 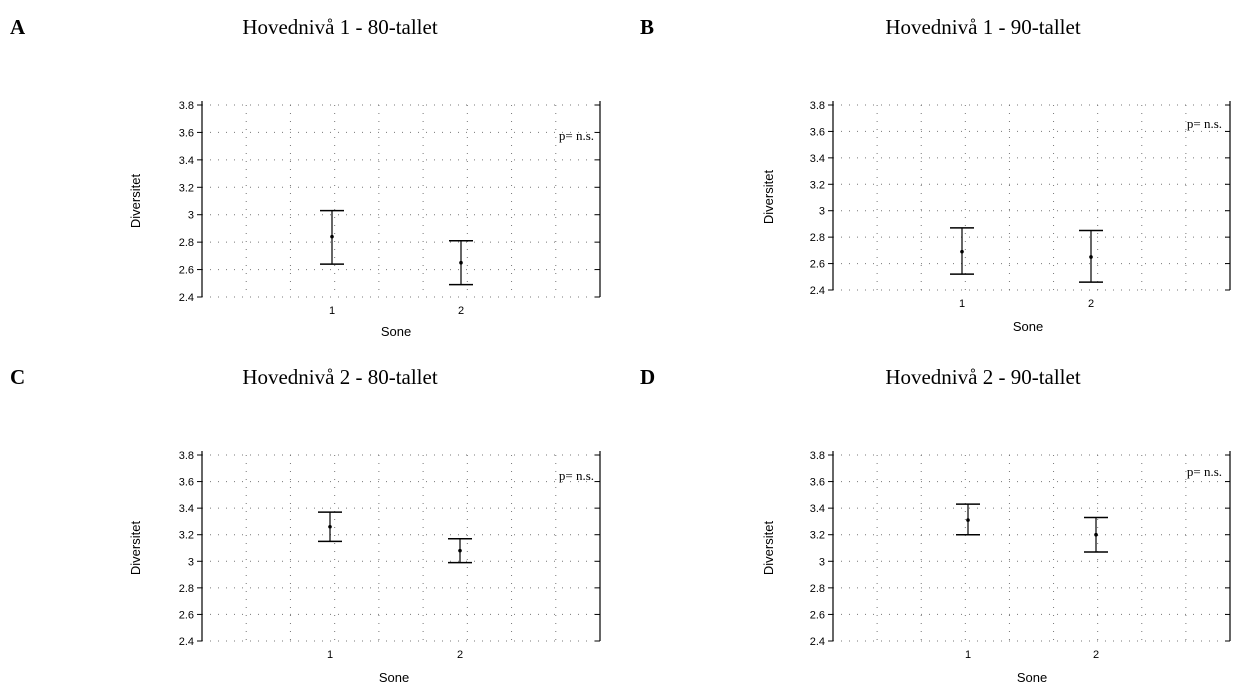 What do you see at coordinates (340, 377) in the screenshot?
I see `chart-title: Hovednivå 2 - 80-tallet` at bounding box center [340, 377].